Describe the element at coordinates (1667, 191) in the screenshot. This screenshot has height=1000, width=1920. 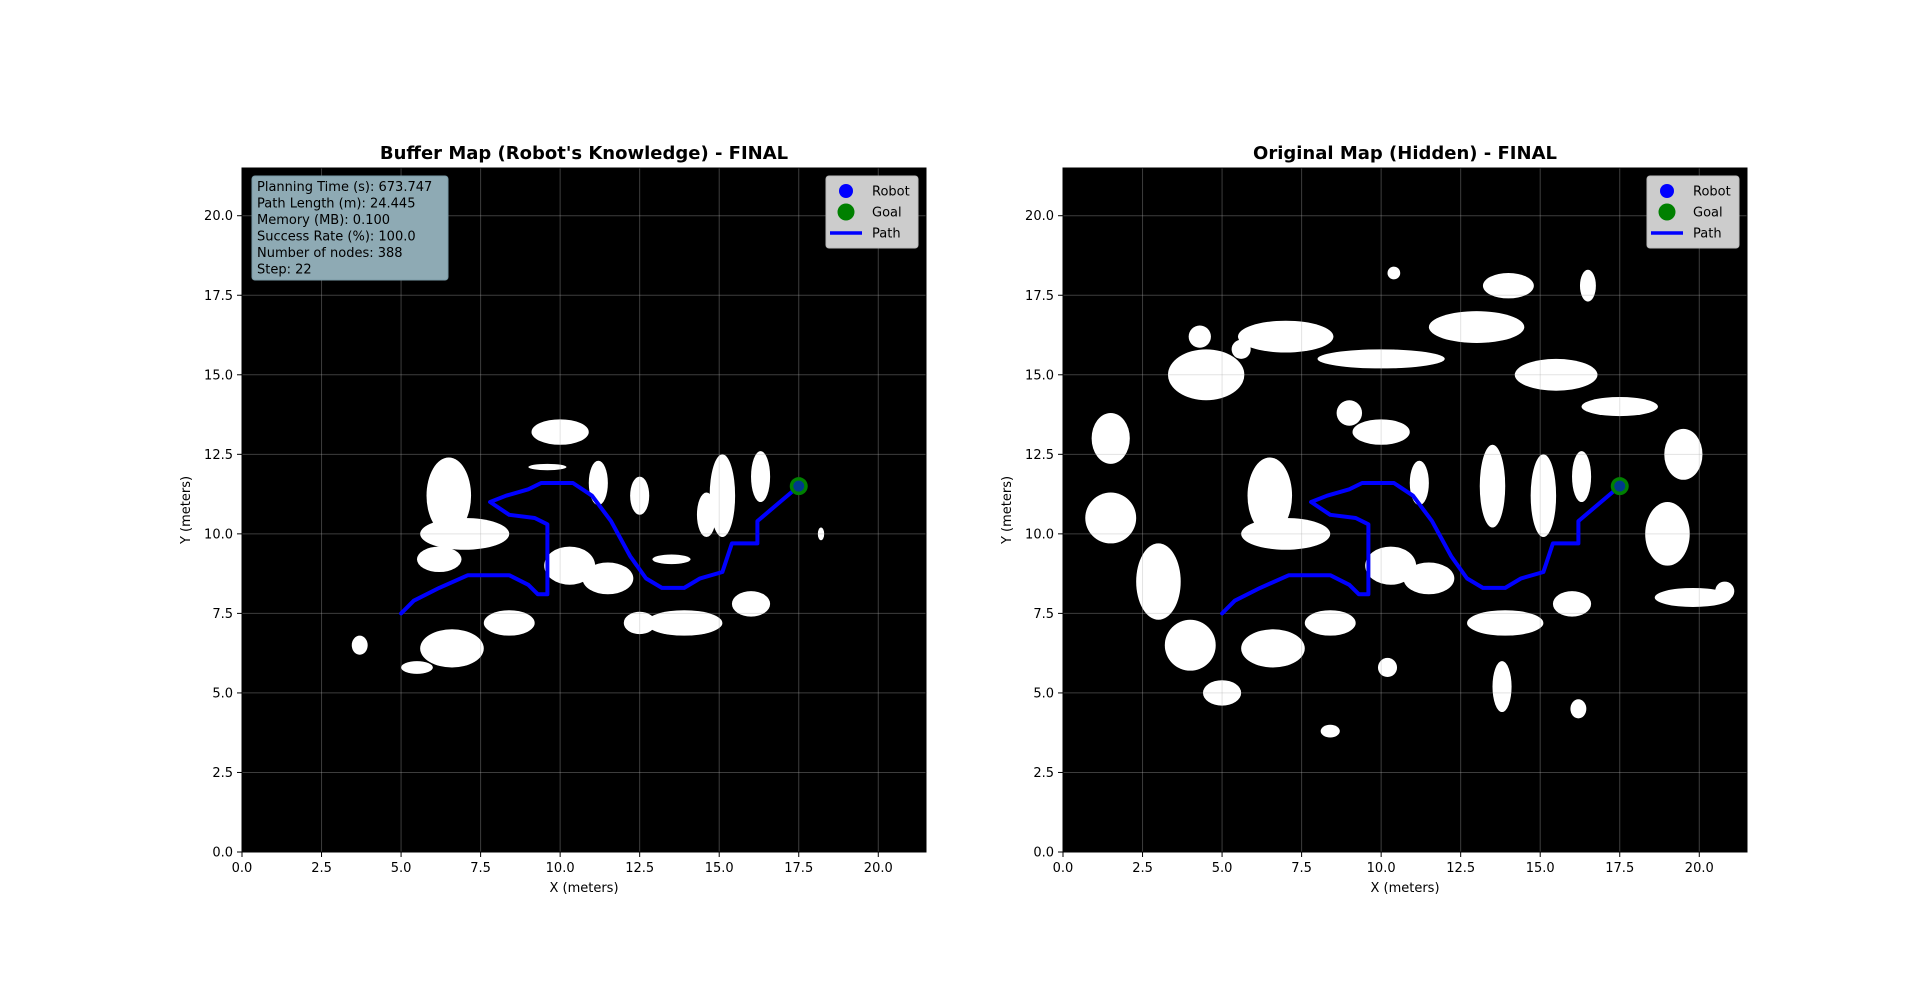
I see `legend-marker-robot` at that location.